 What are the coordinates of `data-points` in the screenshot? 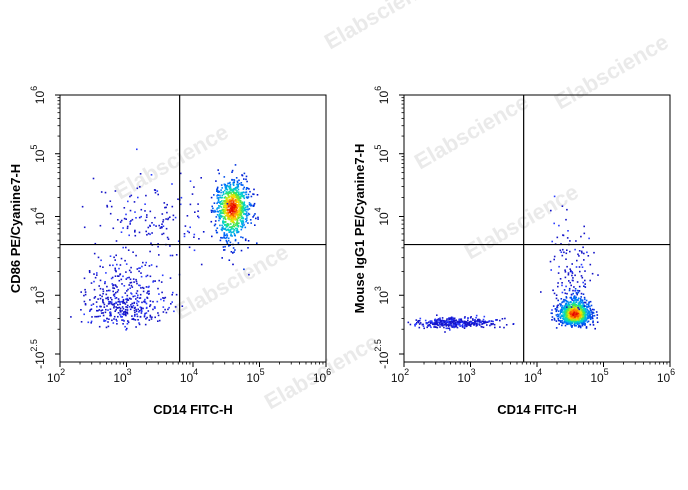 It's located at (164, 239).